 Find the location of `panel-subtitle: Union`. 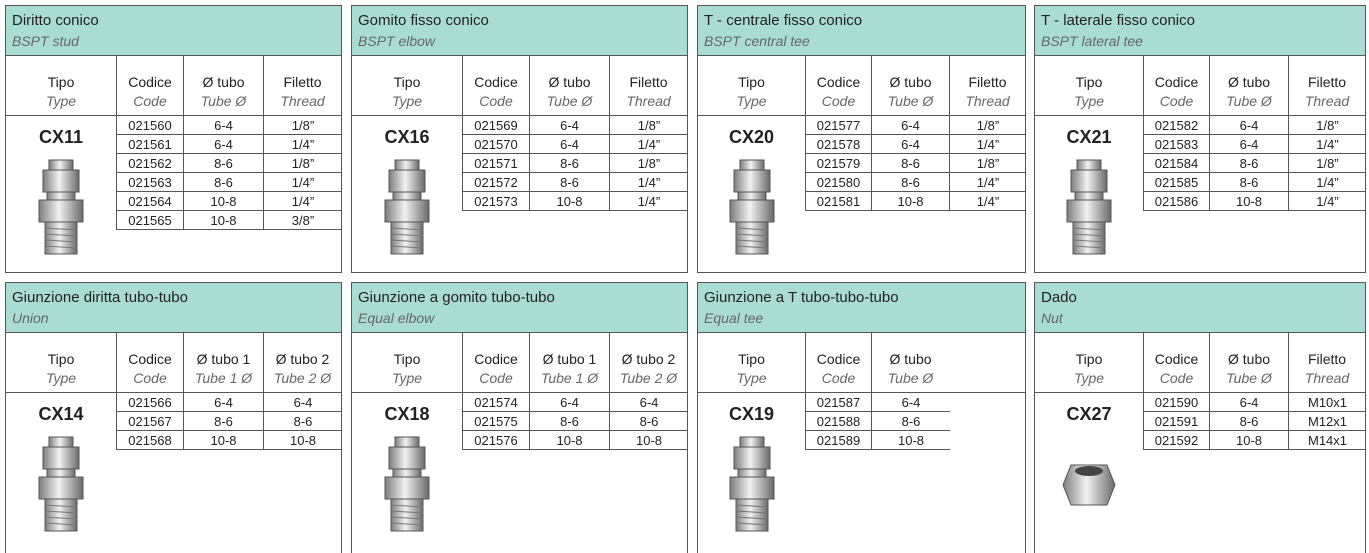

panel-subtitle: Union is located at coordinates (30, 318).